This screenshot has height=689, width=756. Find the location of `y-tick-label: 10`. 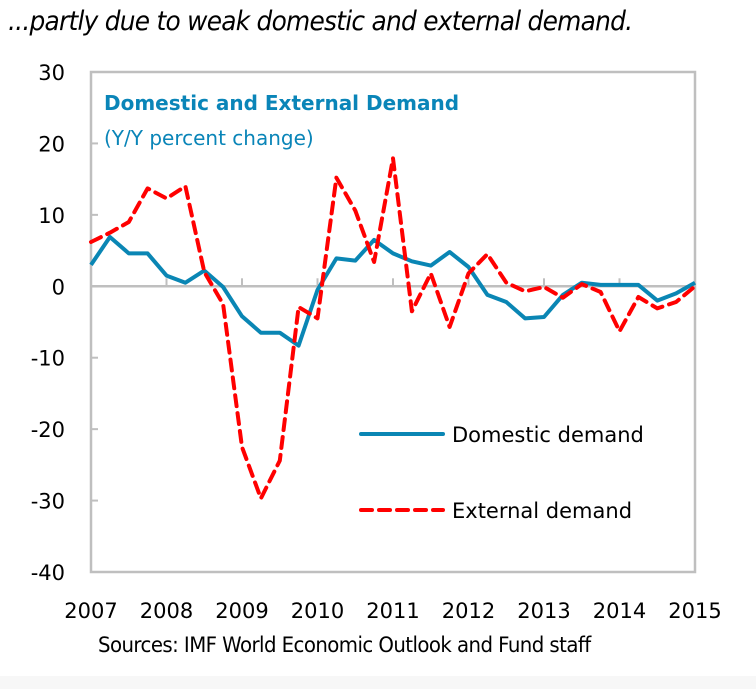

y-tick-label: 10 is located at coordinates (51, 216).